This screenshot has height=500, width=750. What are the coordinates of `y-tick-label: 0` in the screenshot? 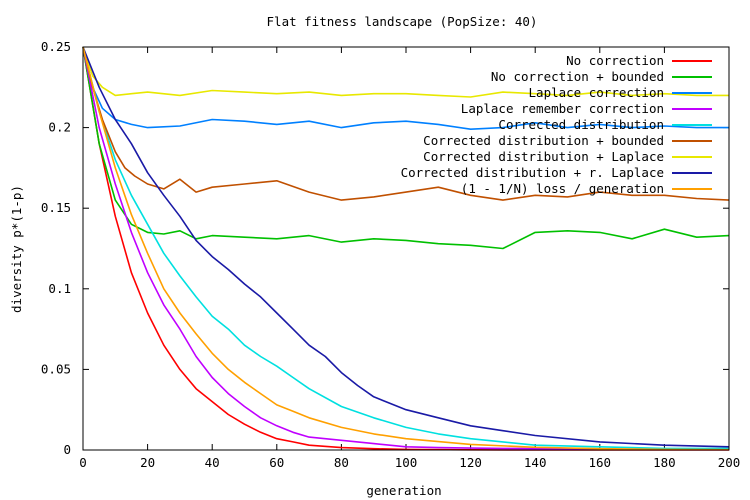 It's located at (67, 449).